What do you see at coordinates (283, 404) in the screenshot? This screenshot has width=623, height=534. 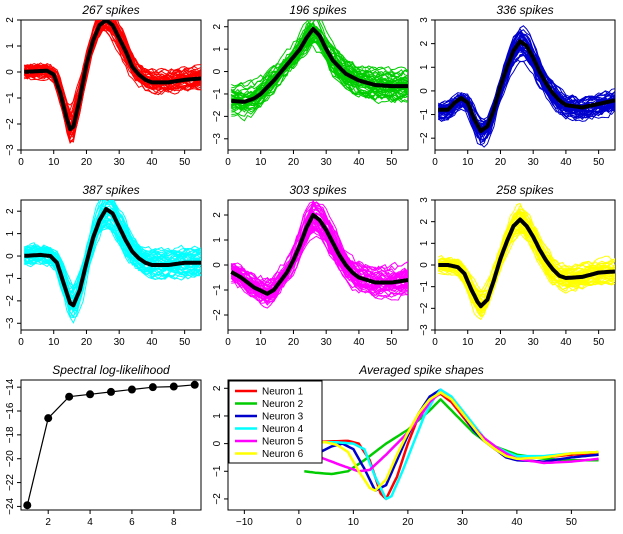 I see `legend-label: Neuron 2` at bounding box center [283, 404].